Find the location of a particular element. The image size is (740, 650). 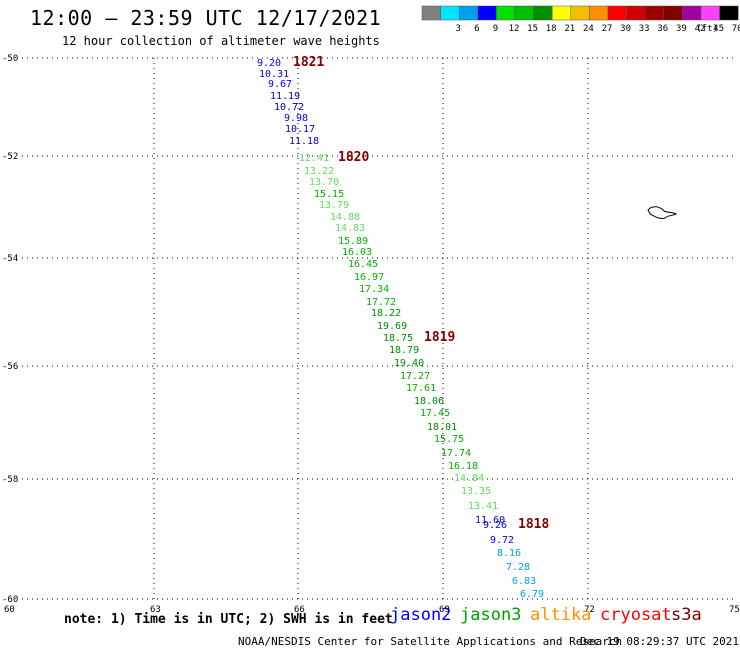

swh-value: 13.70 is located at coordinates (324, 182).